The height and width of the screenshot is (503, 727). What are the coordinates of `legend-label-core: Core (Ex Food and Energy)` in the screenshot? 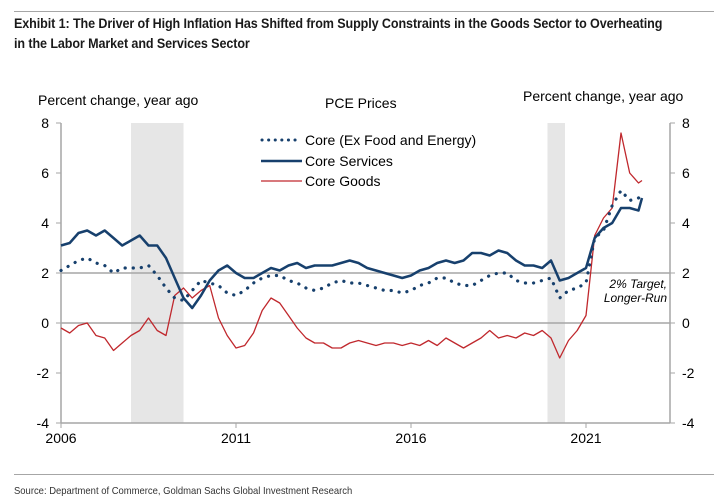 It's located at (390, 140).